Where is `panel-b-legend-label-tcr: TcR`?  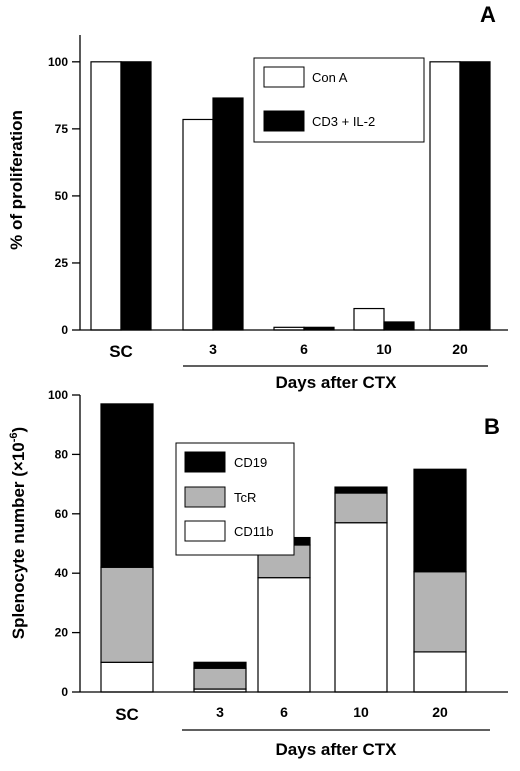 panel-b-legend-label-tcr: TcR is located at coordinates (245, 497).